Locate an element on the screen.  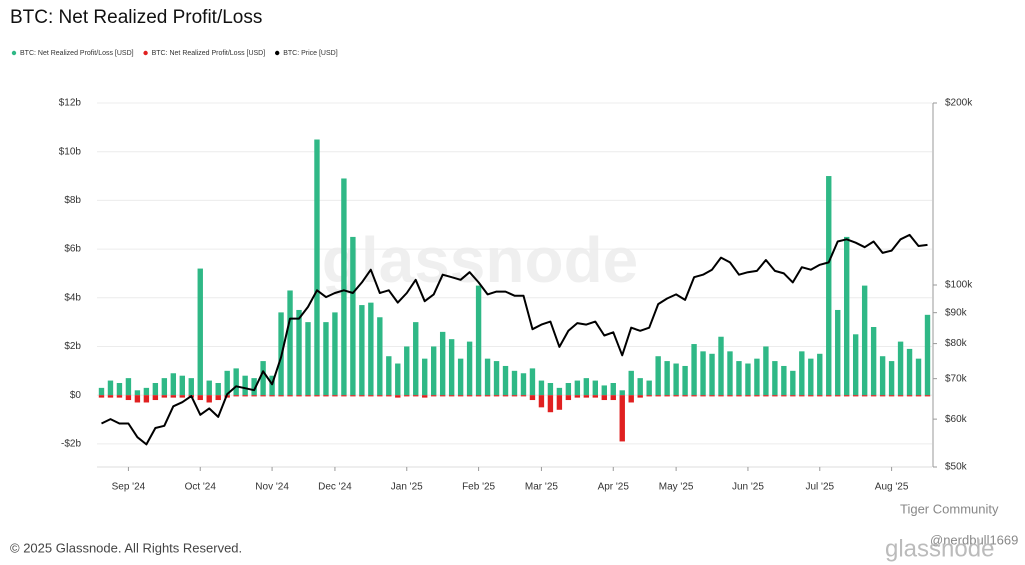
x-tick-label: Nov '24 is located at coordinates (272, 487).